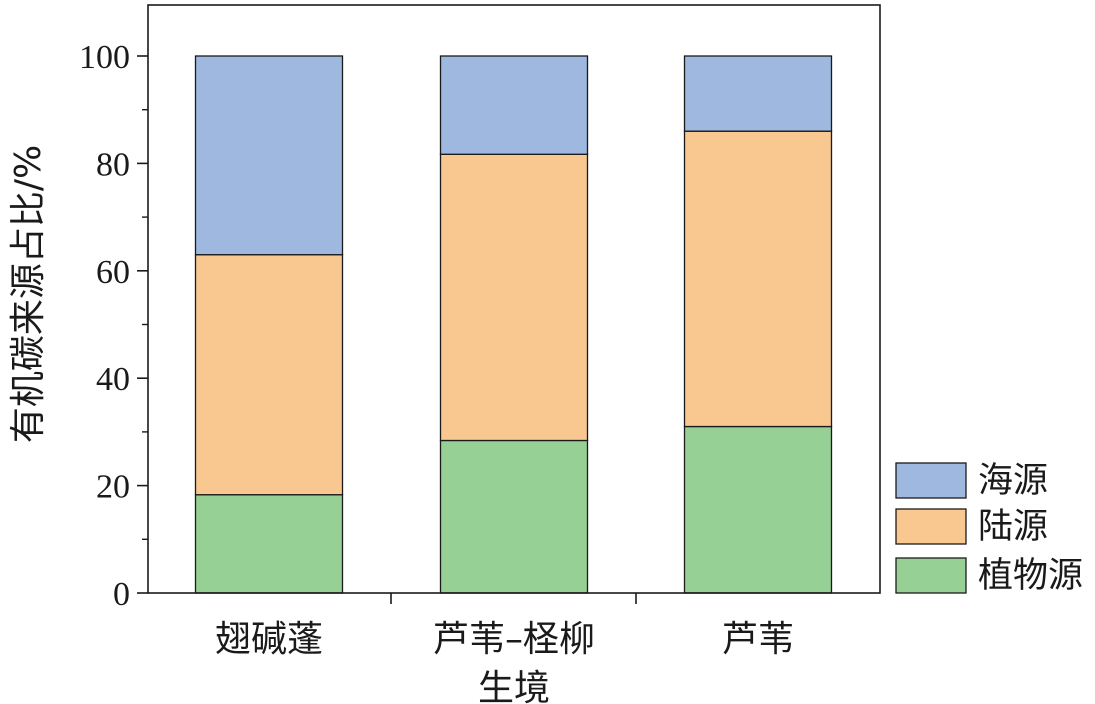 This screenshot has height=704, width=1095. I want to click on x-tick-label: 芦苇, so click(758, 639).